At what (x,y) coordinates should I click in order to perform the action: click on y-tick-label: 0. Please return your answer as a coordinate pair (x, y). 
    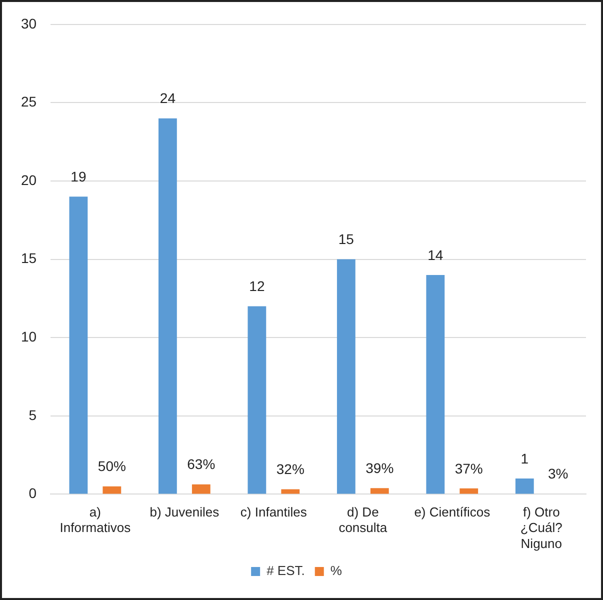
    Looking at the image, I should click on (32, 493).